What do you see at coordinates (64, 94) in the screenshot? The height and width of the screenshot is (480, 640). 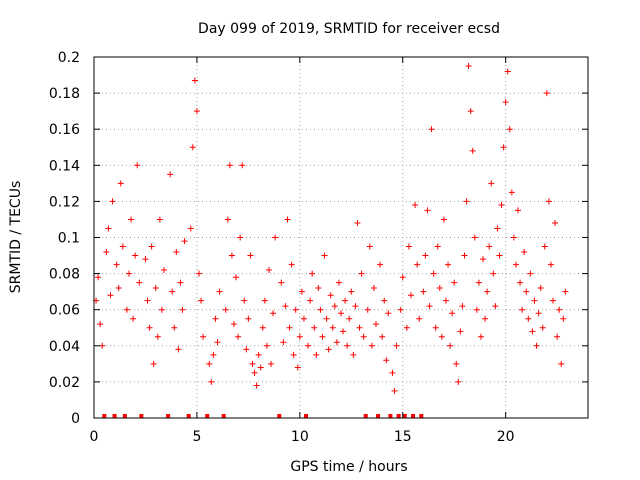 I see `y-tick-label: 0.18` at bounding box center [64, 94].